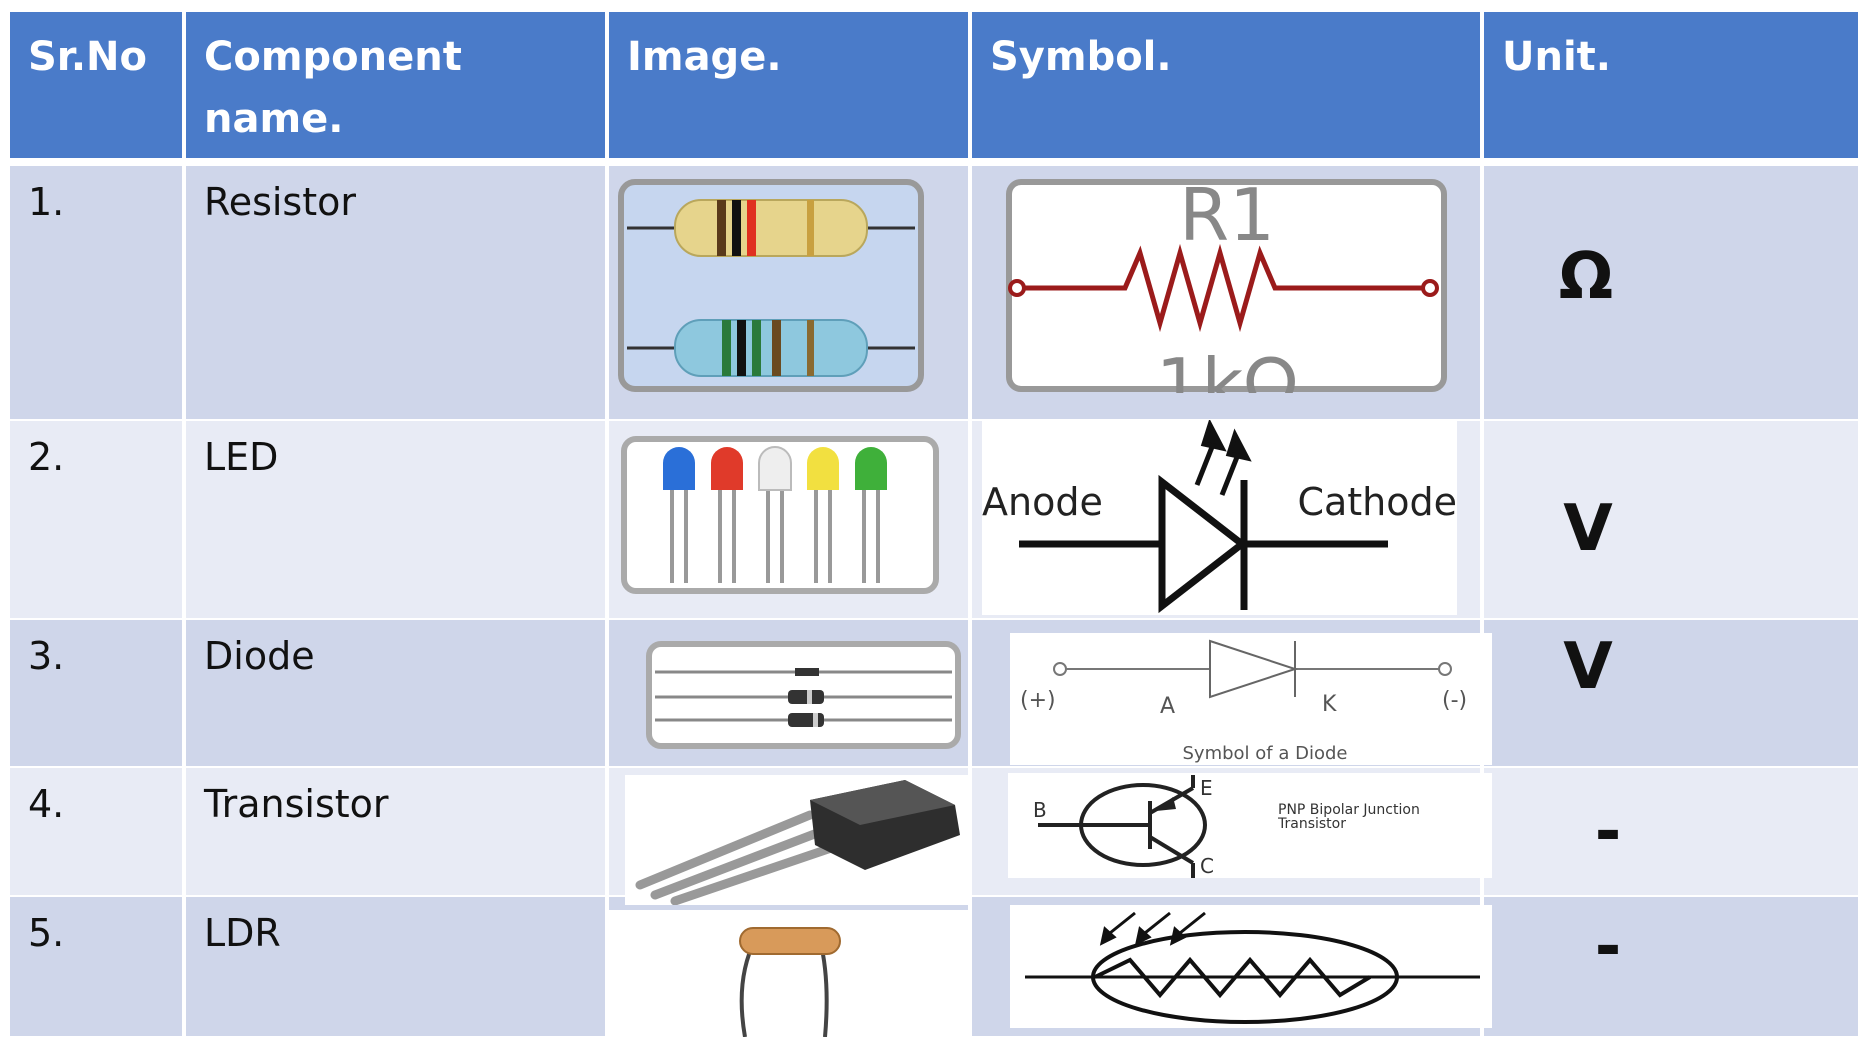  Describe the element at coordinates (780, 515) in the screenshot. I see `led-image` at that location.